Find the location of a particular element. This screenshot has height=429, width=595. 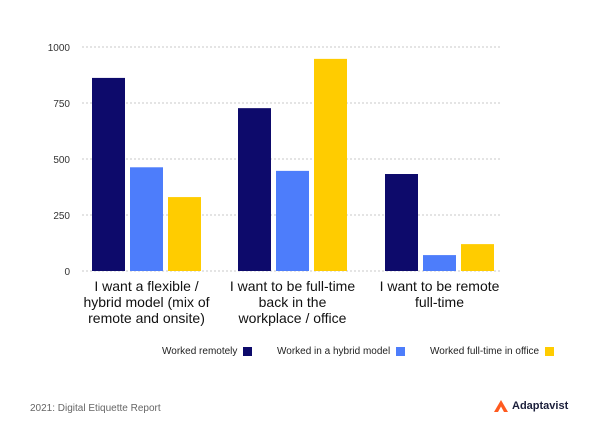

legend-label: Worked remotely is located at coordinates (200, 351).